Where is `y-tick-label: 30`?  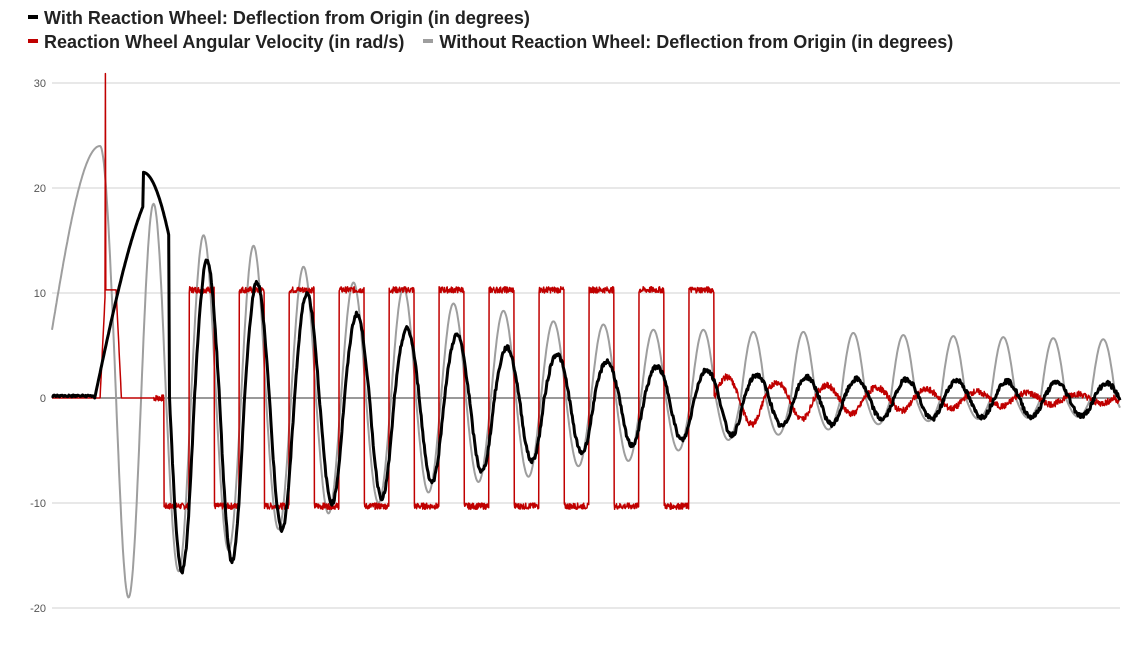
y-tick-label: 30 is located at coordinates (40, 84).